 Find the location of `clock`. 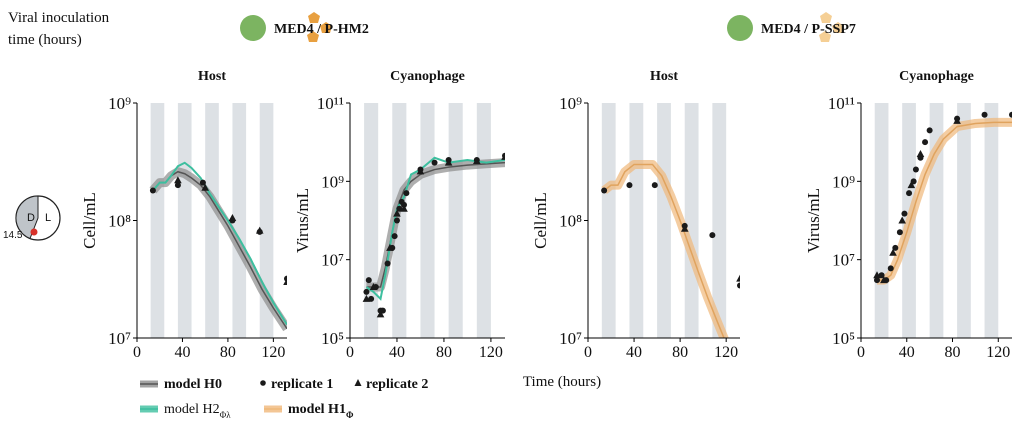

clock is located at coordinates (38, 218).